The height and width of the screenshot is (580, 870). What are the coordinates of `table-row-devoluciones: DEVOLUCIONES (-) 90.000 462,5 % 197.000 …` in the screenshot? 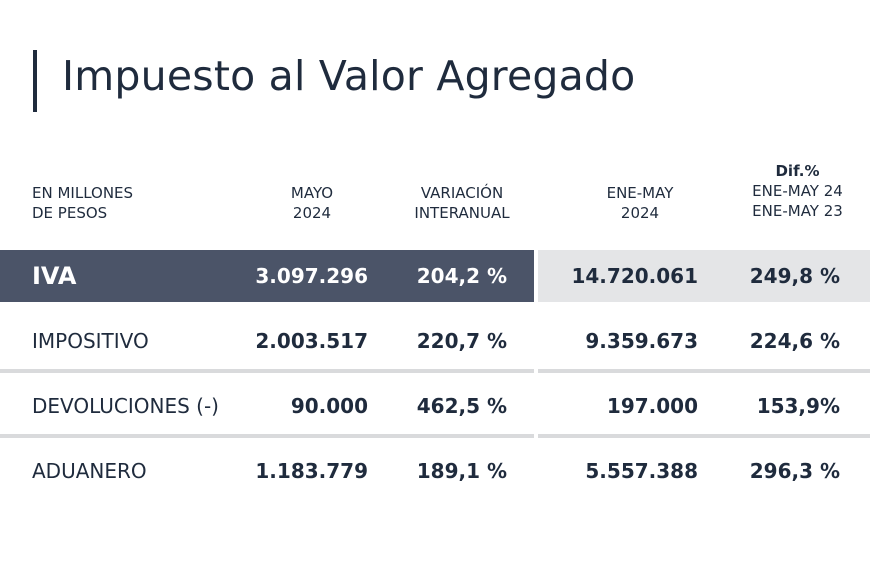 It's located at (435, 406).